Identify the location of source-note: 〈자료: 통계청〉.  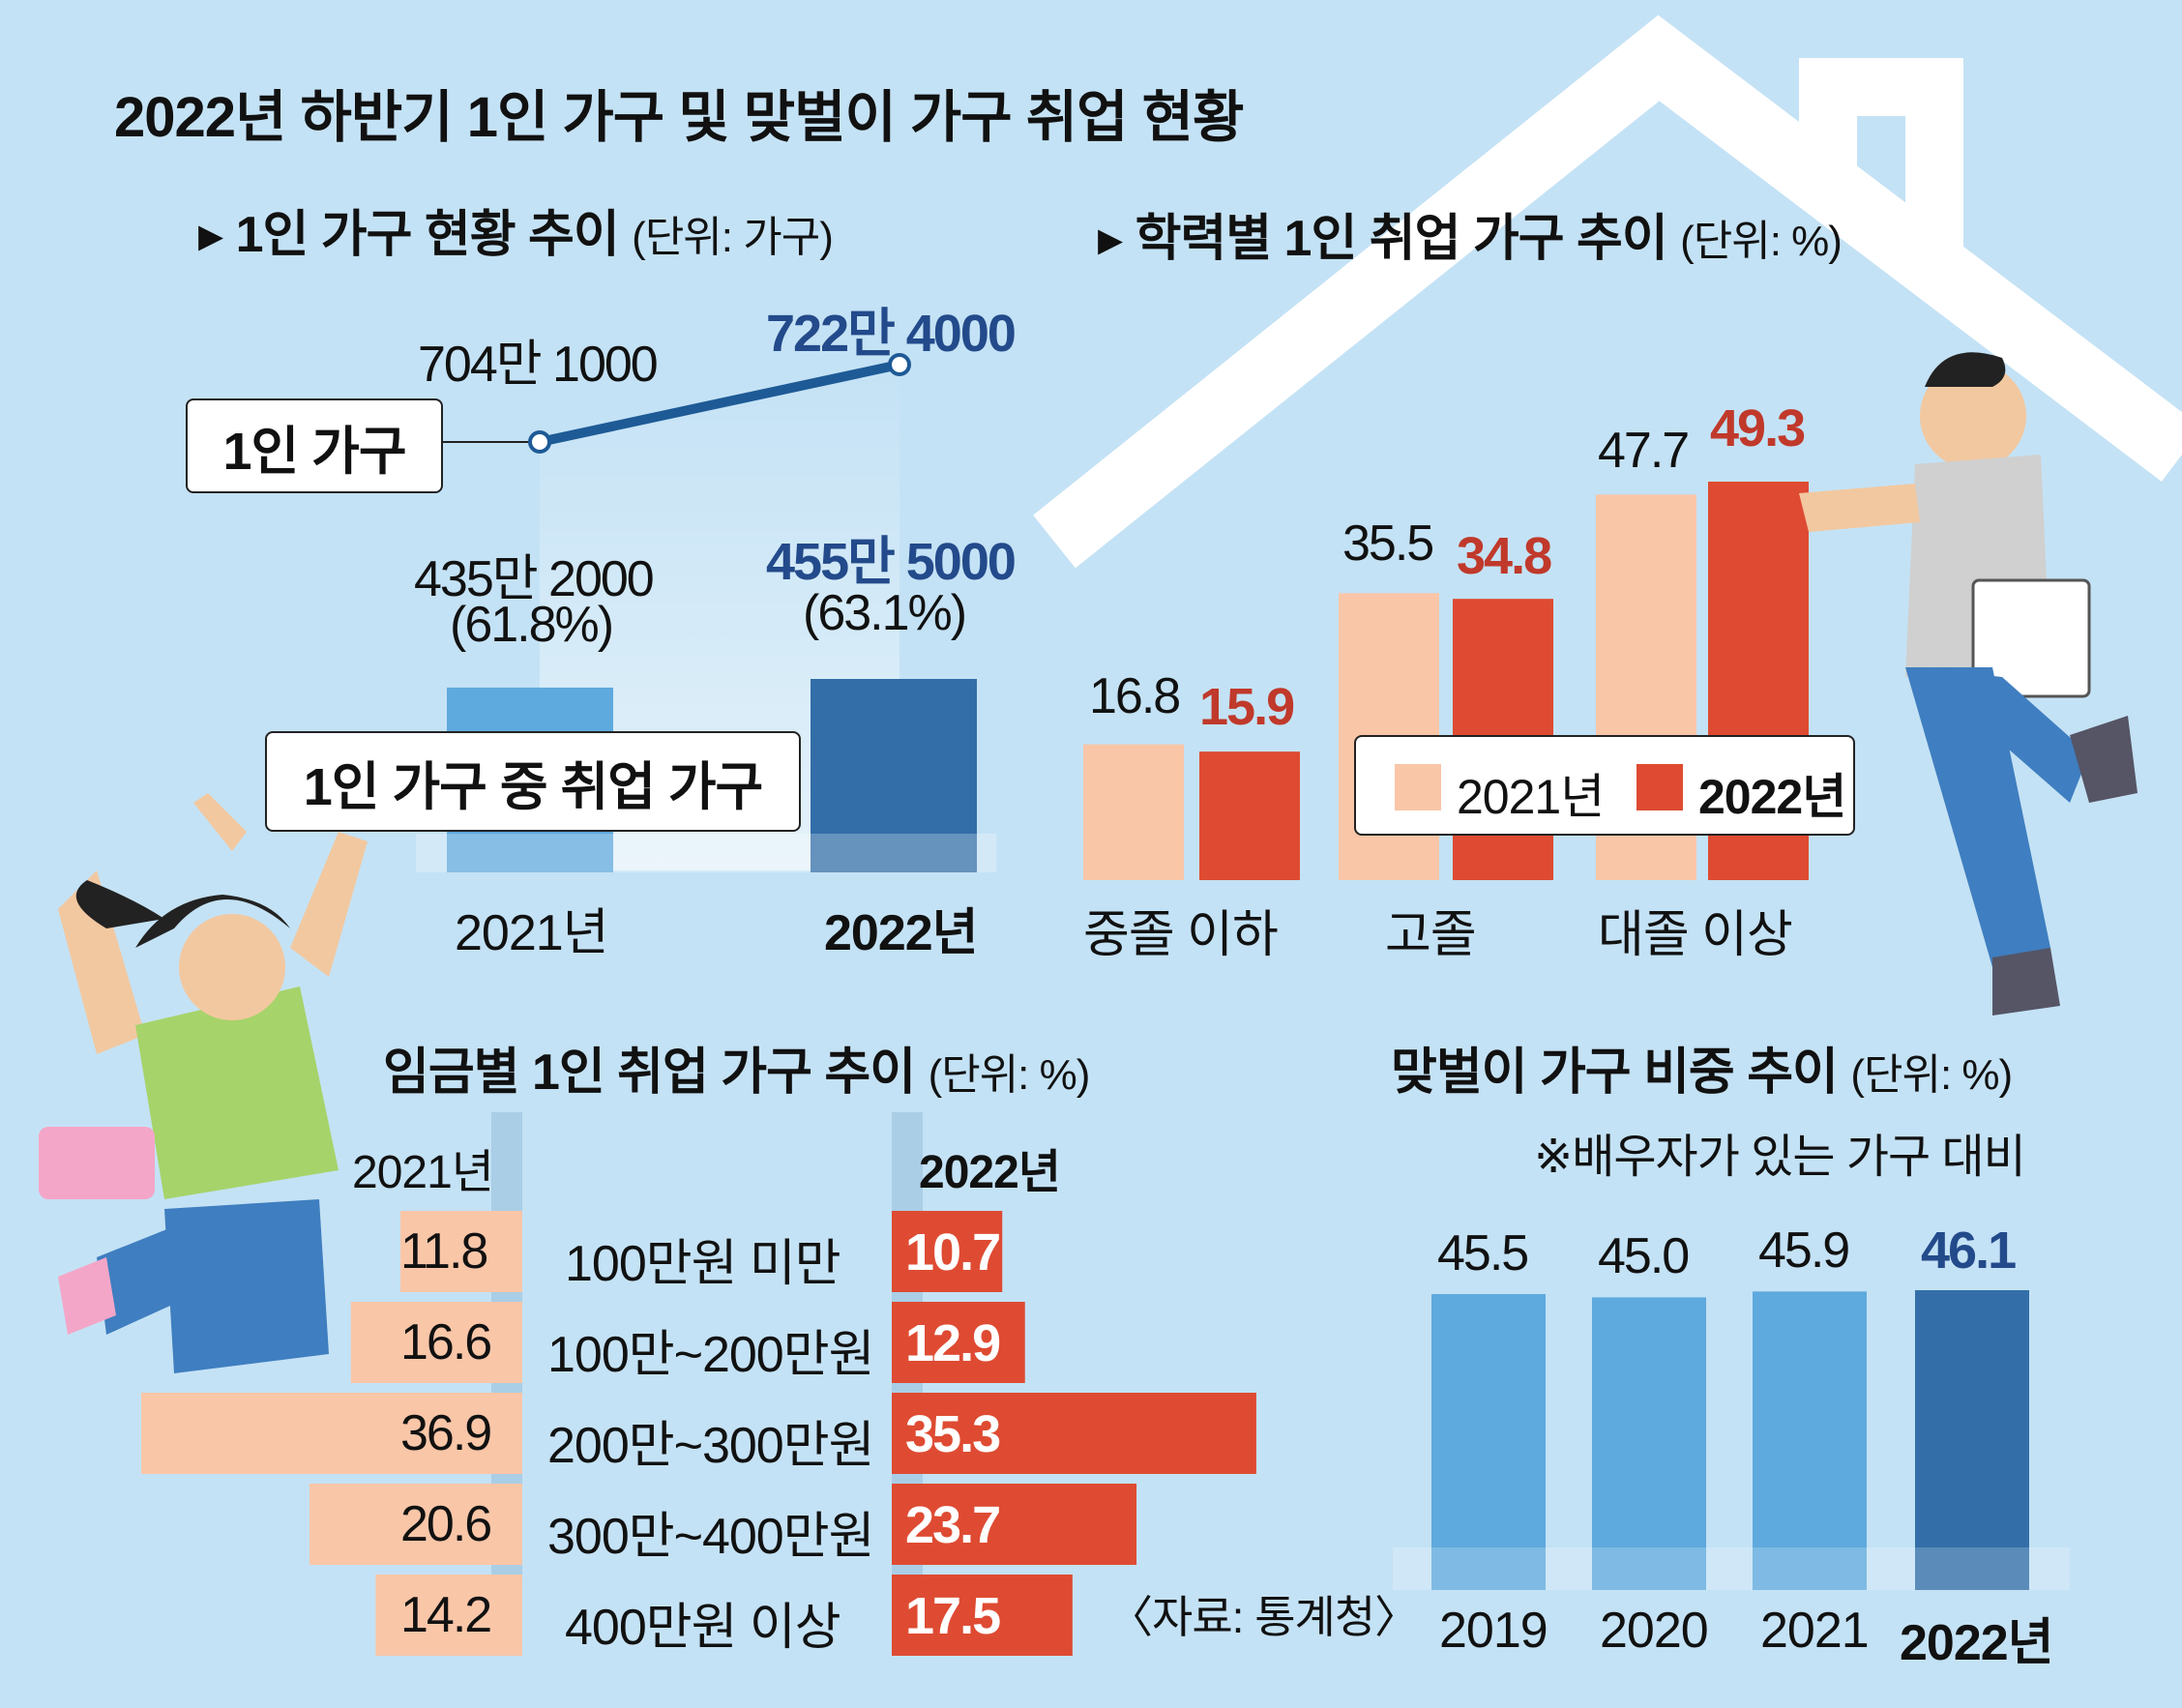
(1264, 1617).